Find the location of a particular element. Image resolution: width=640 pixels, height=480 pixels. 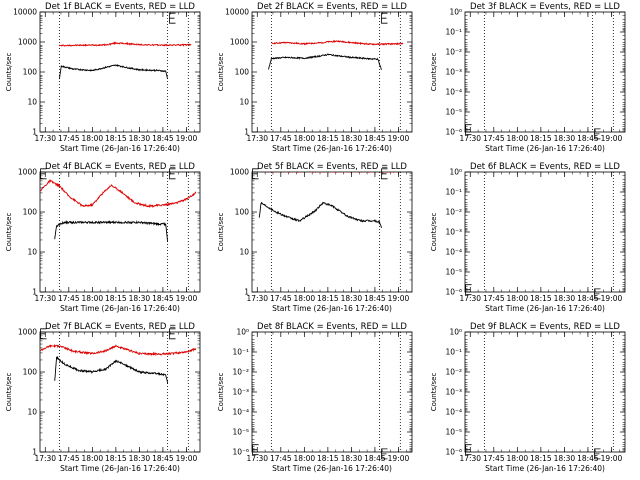

panel-title: Det 2f BLACK = Events, RED = LLD is located at coordinates (332, 7).